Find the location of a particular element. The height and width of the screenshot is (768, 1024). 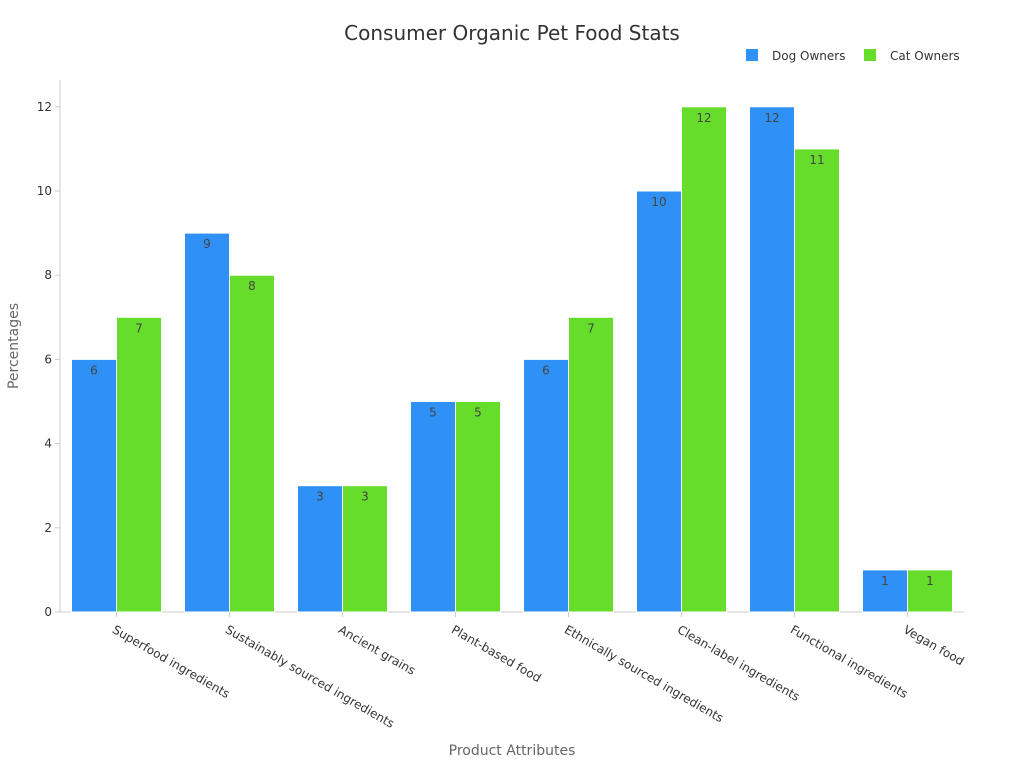

y-axis-ticks: 0 2 4 6 8 10 12 is located at coordinates (48, 359).